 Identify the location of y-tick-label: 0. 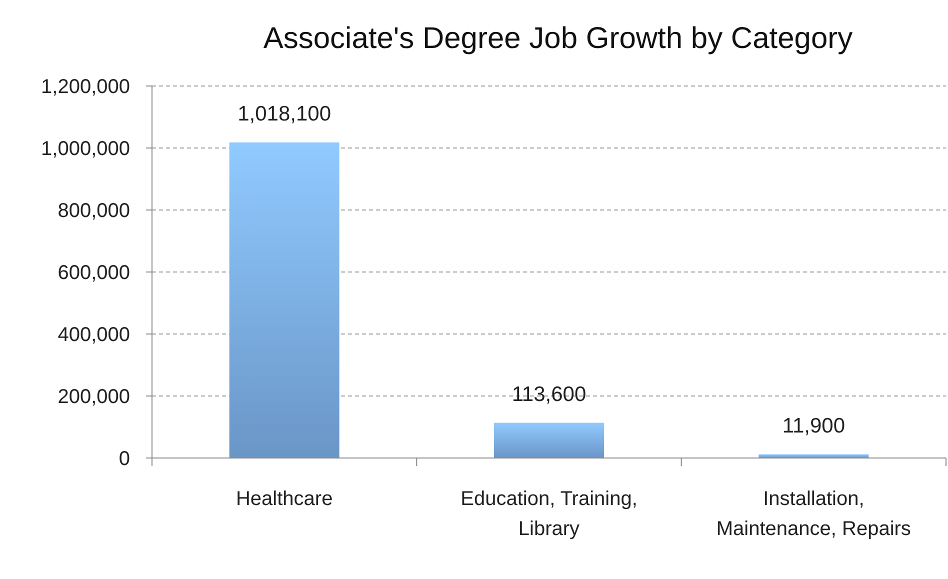
(124, 459).